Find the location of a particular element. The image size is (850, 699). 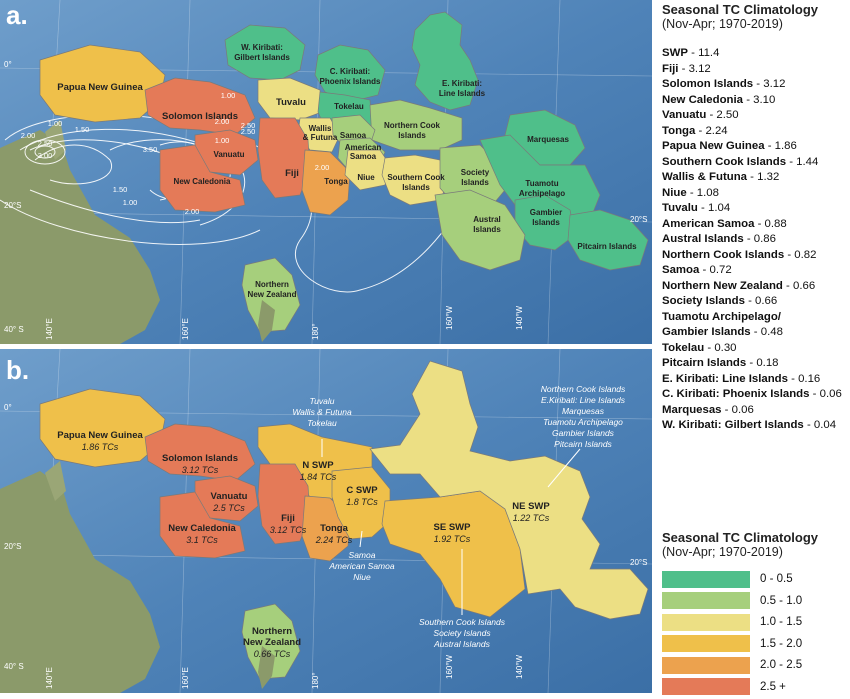

label-marquesas: Marquesas is located at coordinates (548, 139).